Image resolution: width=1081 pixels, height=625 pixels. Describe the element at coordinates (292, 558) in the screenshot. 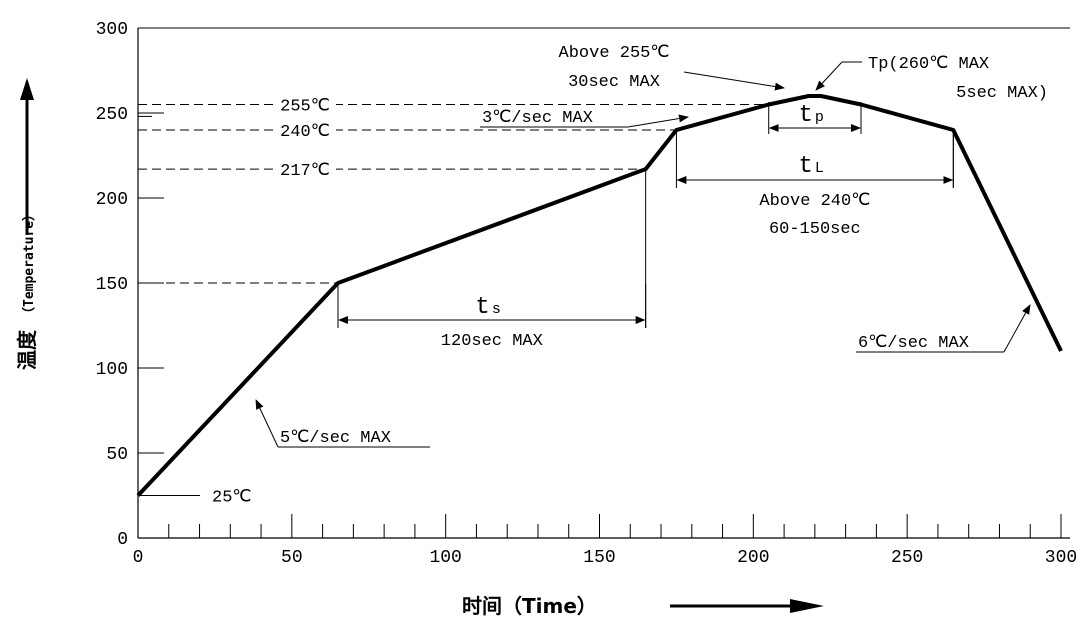

I see `x-tick-label-50: 50` at that location.